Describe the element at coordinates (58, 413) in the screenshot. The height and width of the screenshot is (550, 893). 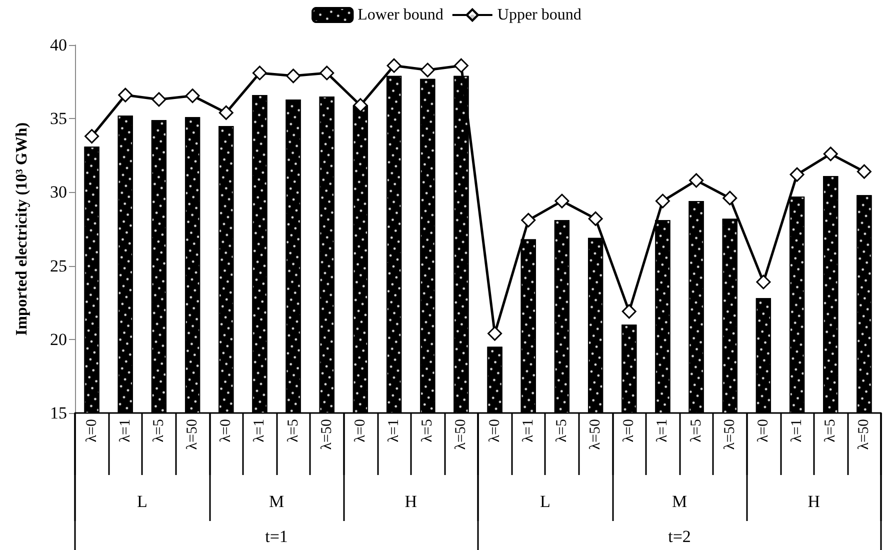
I see `y-tick-label: 15` at that location.